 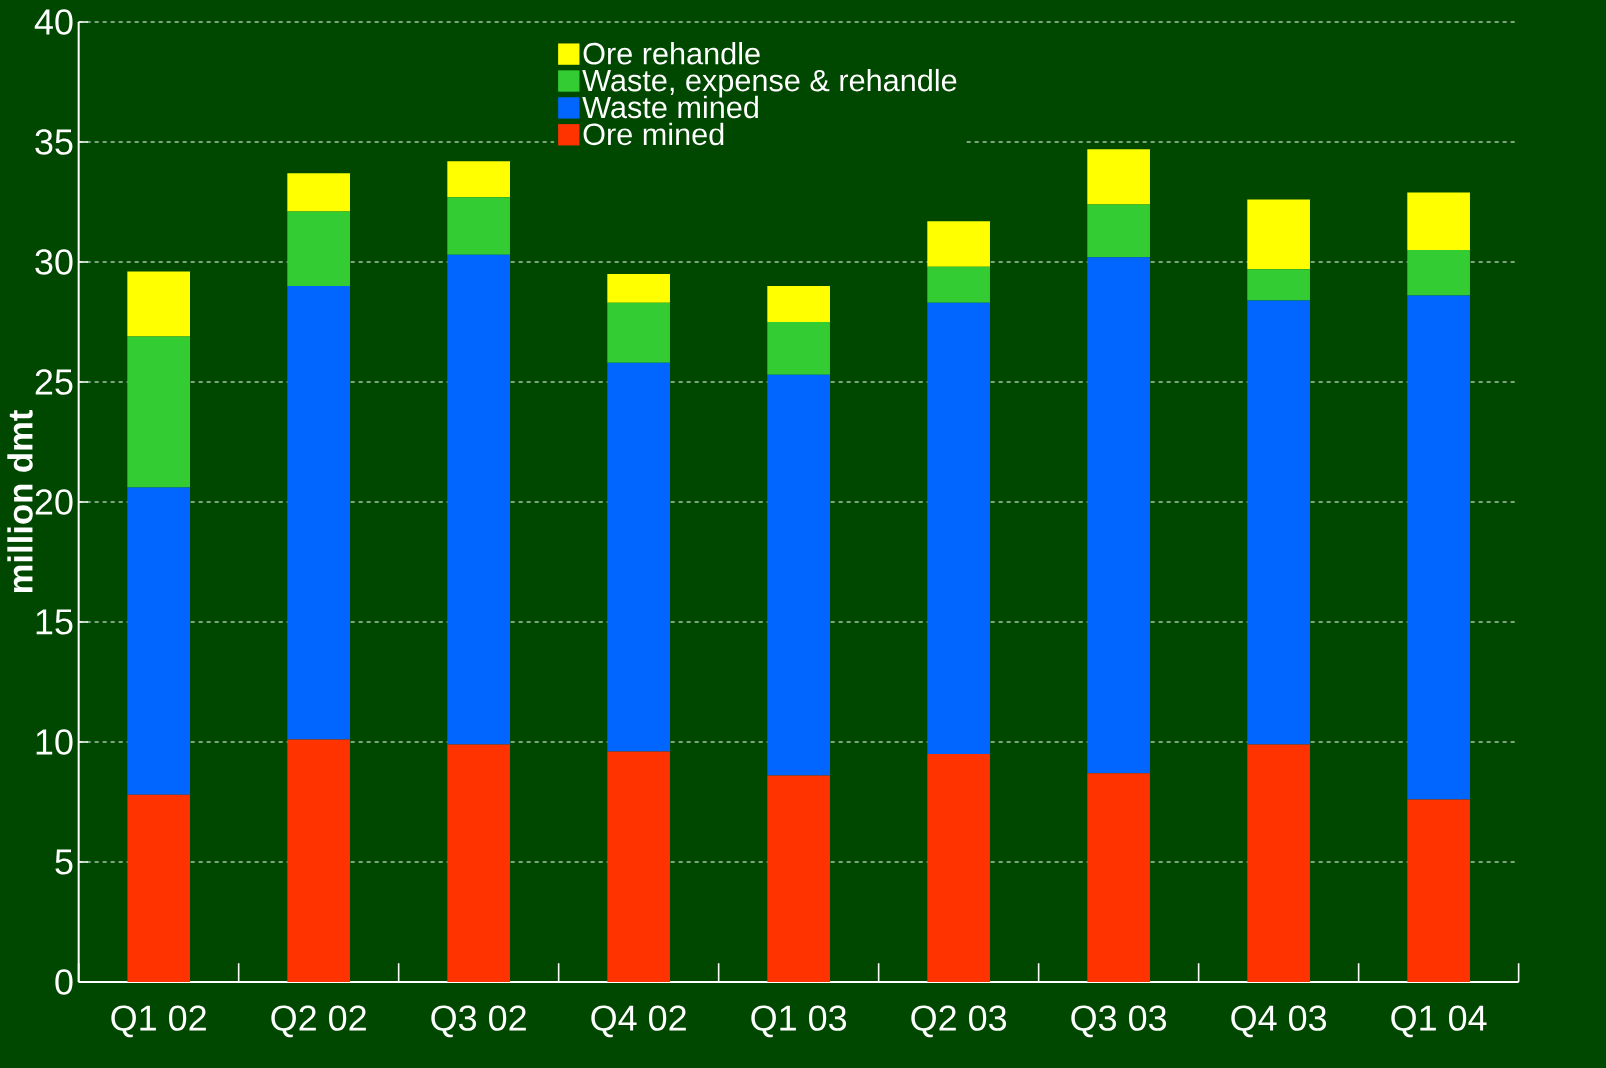 What do you see at coordinates (20, 501) in the screenshot?
I see `y-axis-title: million dmt` at bounding box center [20, 501].